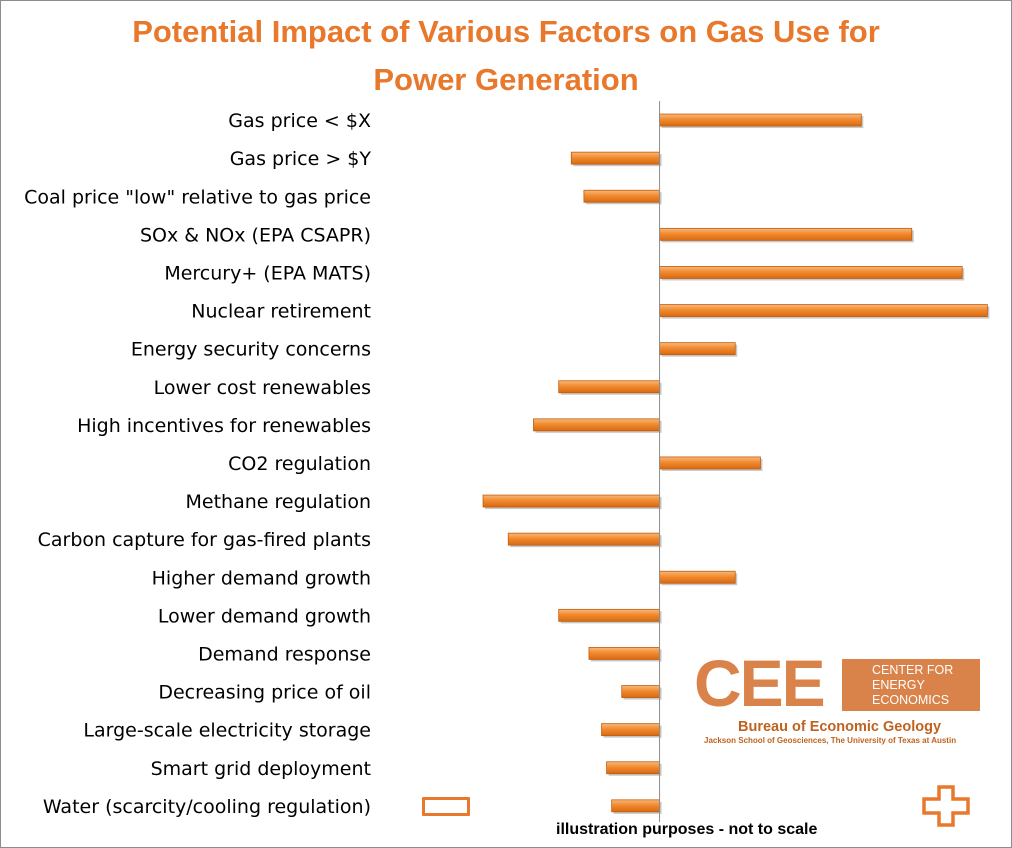  I want to click on category-label: CO2 regulation, so click(299, 464).